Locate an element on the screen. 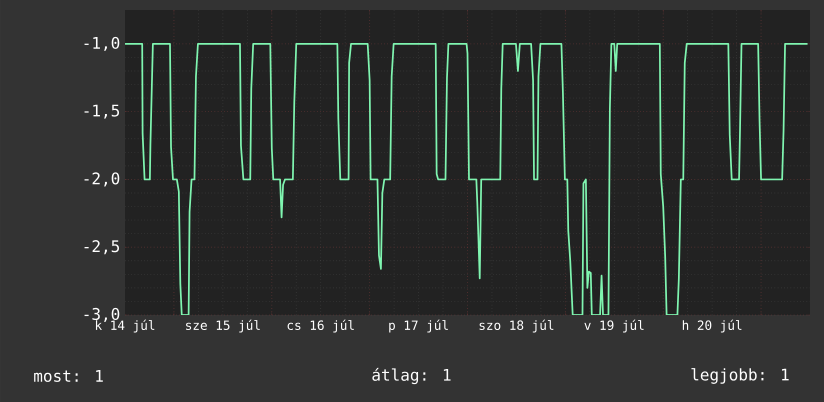 This screenshot has height=402, width=824. y-tick-label: -1,0 is located at coordinates (102, 43).